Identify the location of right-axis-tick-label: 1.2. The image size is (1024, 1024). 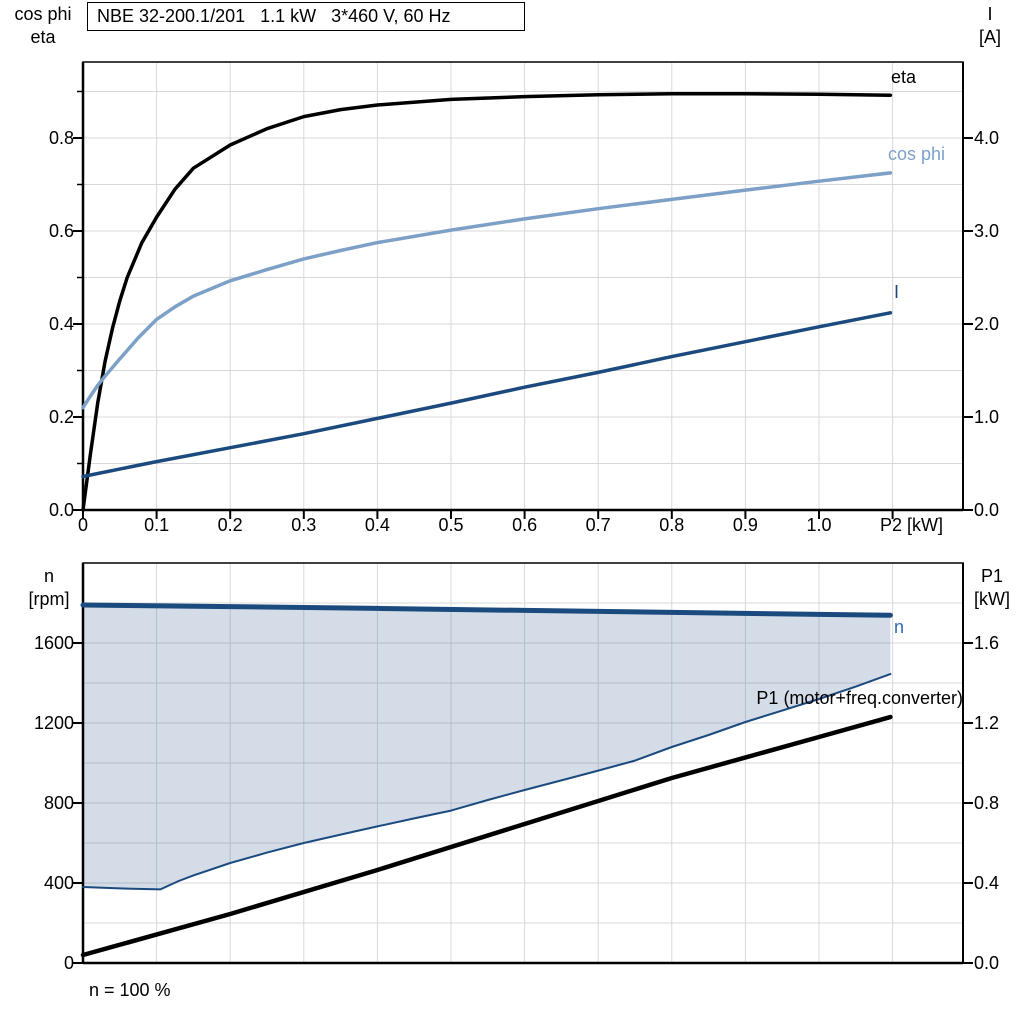
(987, 723).